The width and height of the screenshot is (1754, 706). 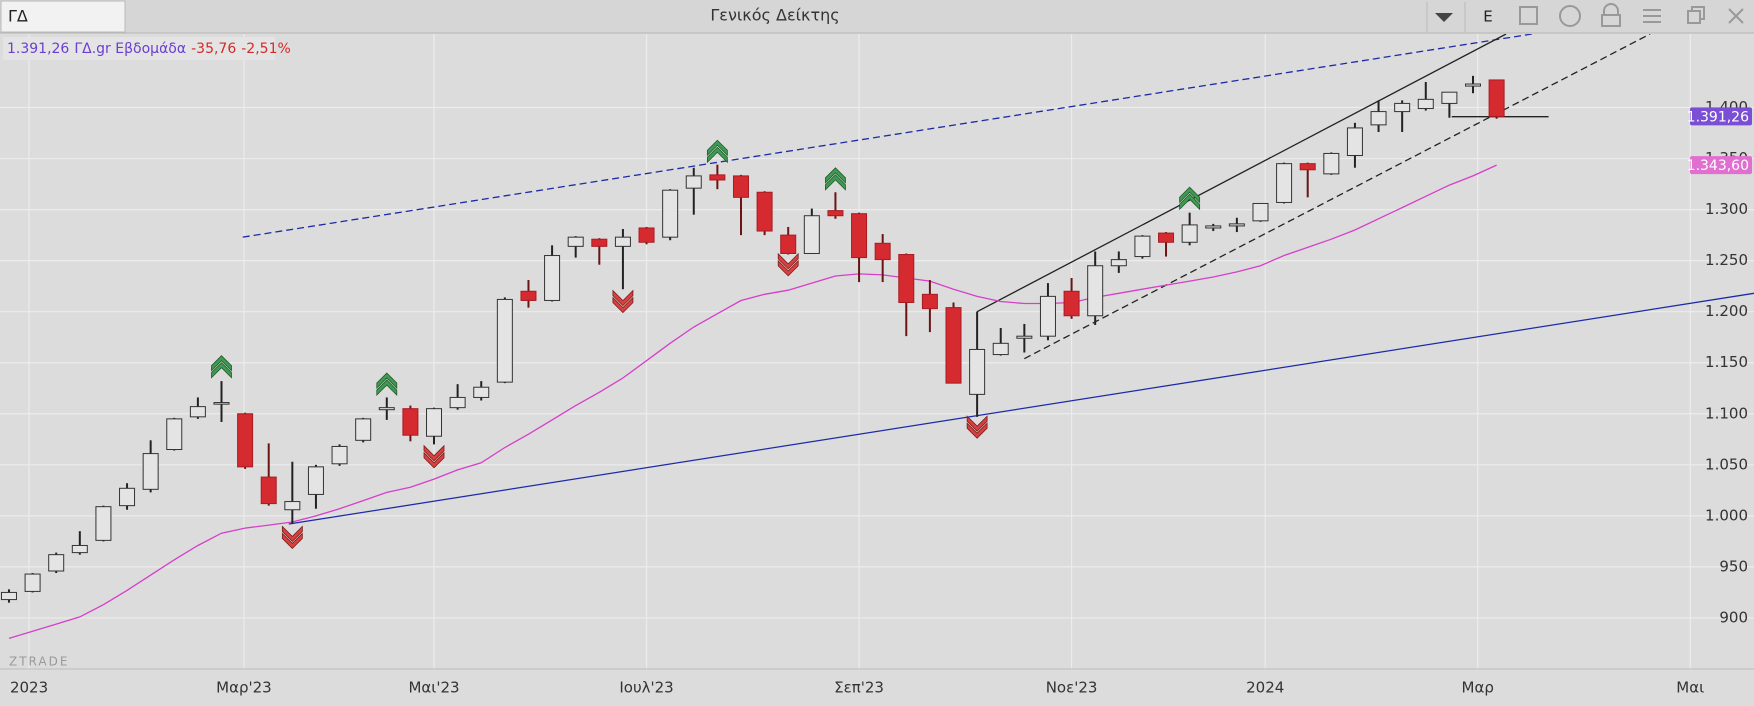 What do you see at coordinates (1726, 209) in the screenshot?
I see `y-tick-label: 1.300` at bounding box center [1726, 209].